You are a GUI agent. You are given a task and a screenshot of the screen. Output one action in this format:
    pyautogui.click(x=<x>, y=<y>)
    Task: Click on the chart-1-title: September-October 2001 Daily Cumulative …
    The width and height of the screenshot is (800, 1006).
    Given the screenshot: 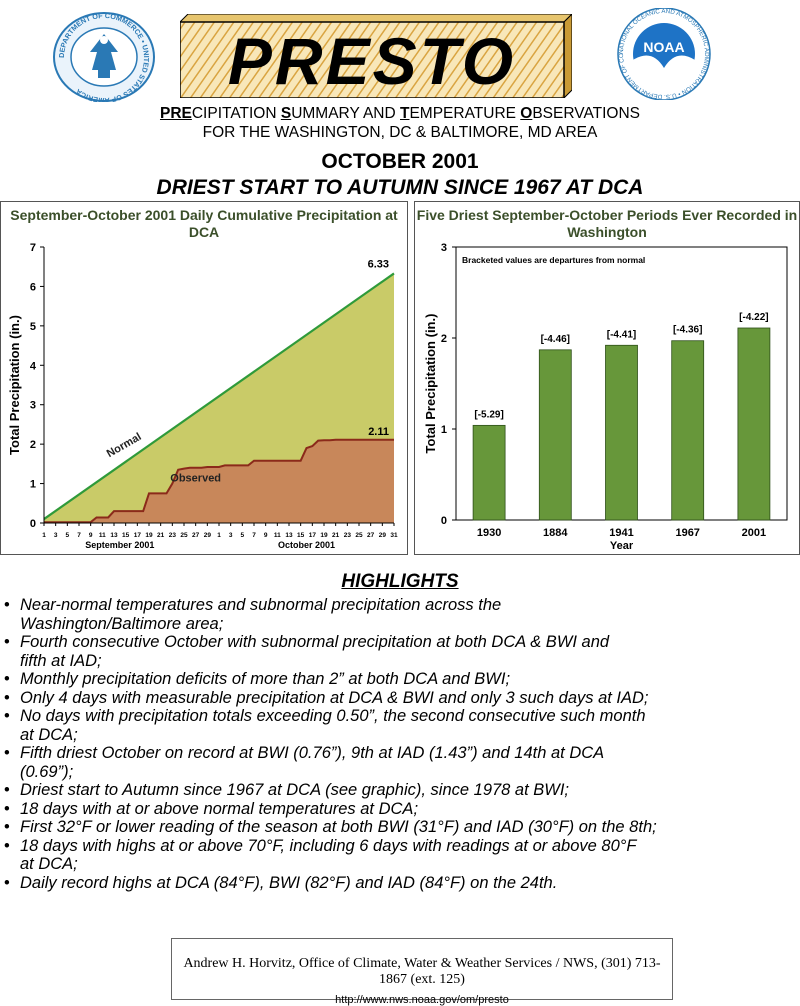 What is the action you would take?
    pyautogui.click(x=204, y=223)
    